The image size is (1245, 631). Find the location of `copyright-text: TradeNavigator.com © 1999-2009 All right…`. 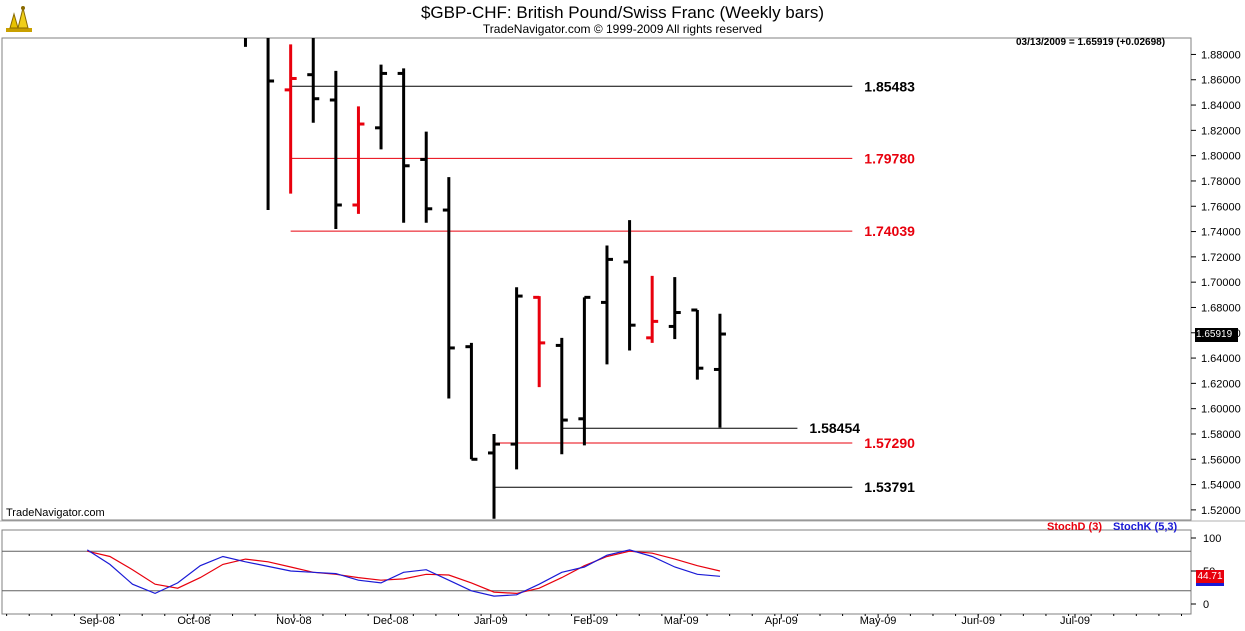

copyright-text: TradeNavigator.com © 1999-2009 All right… is located at coordinates (622, 29).